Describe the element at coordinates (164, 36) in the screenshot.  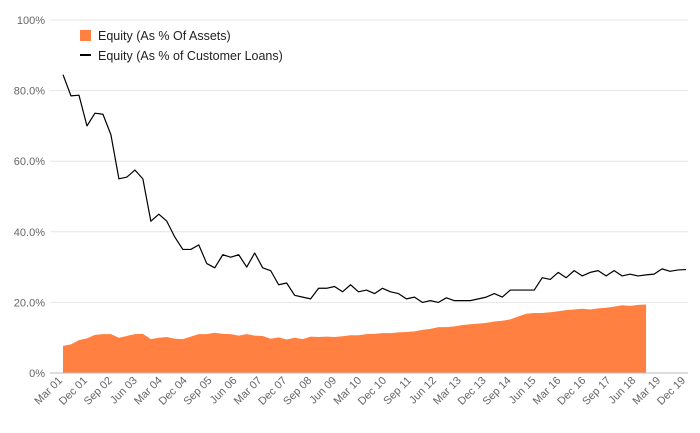
I see `legend-label-assets: Equity (As % Of Assets)` at that location.